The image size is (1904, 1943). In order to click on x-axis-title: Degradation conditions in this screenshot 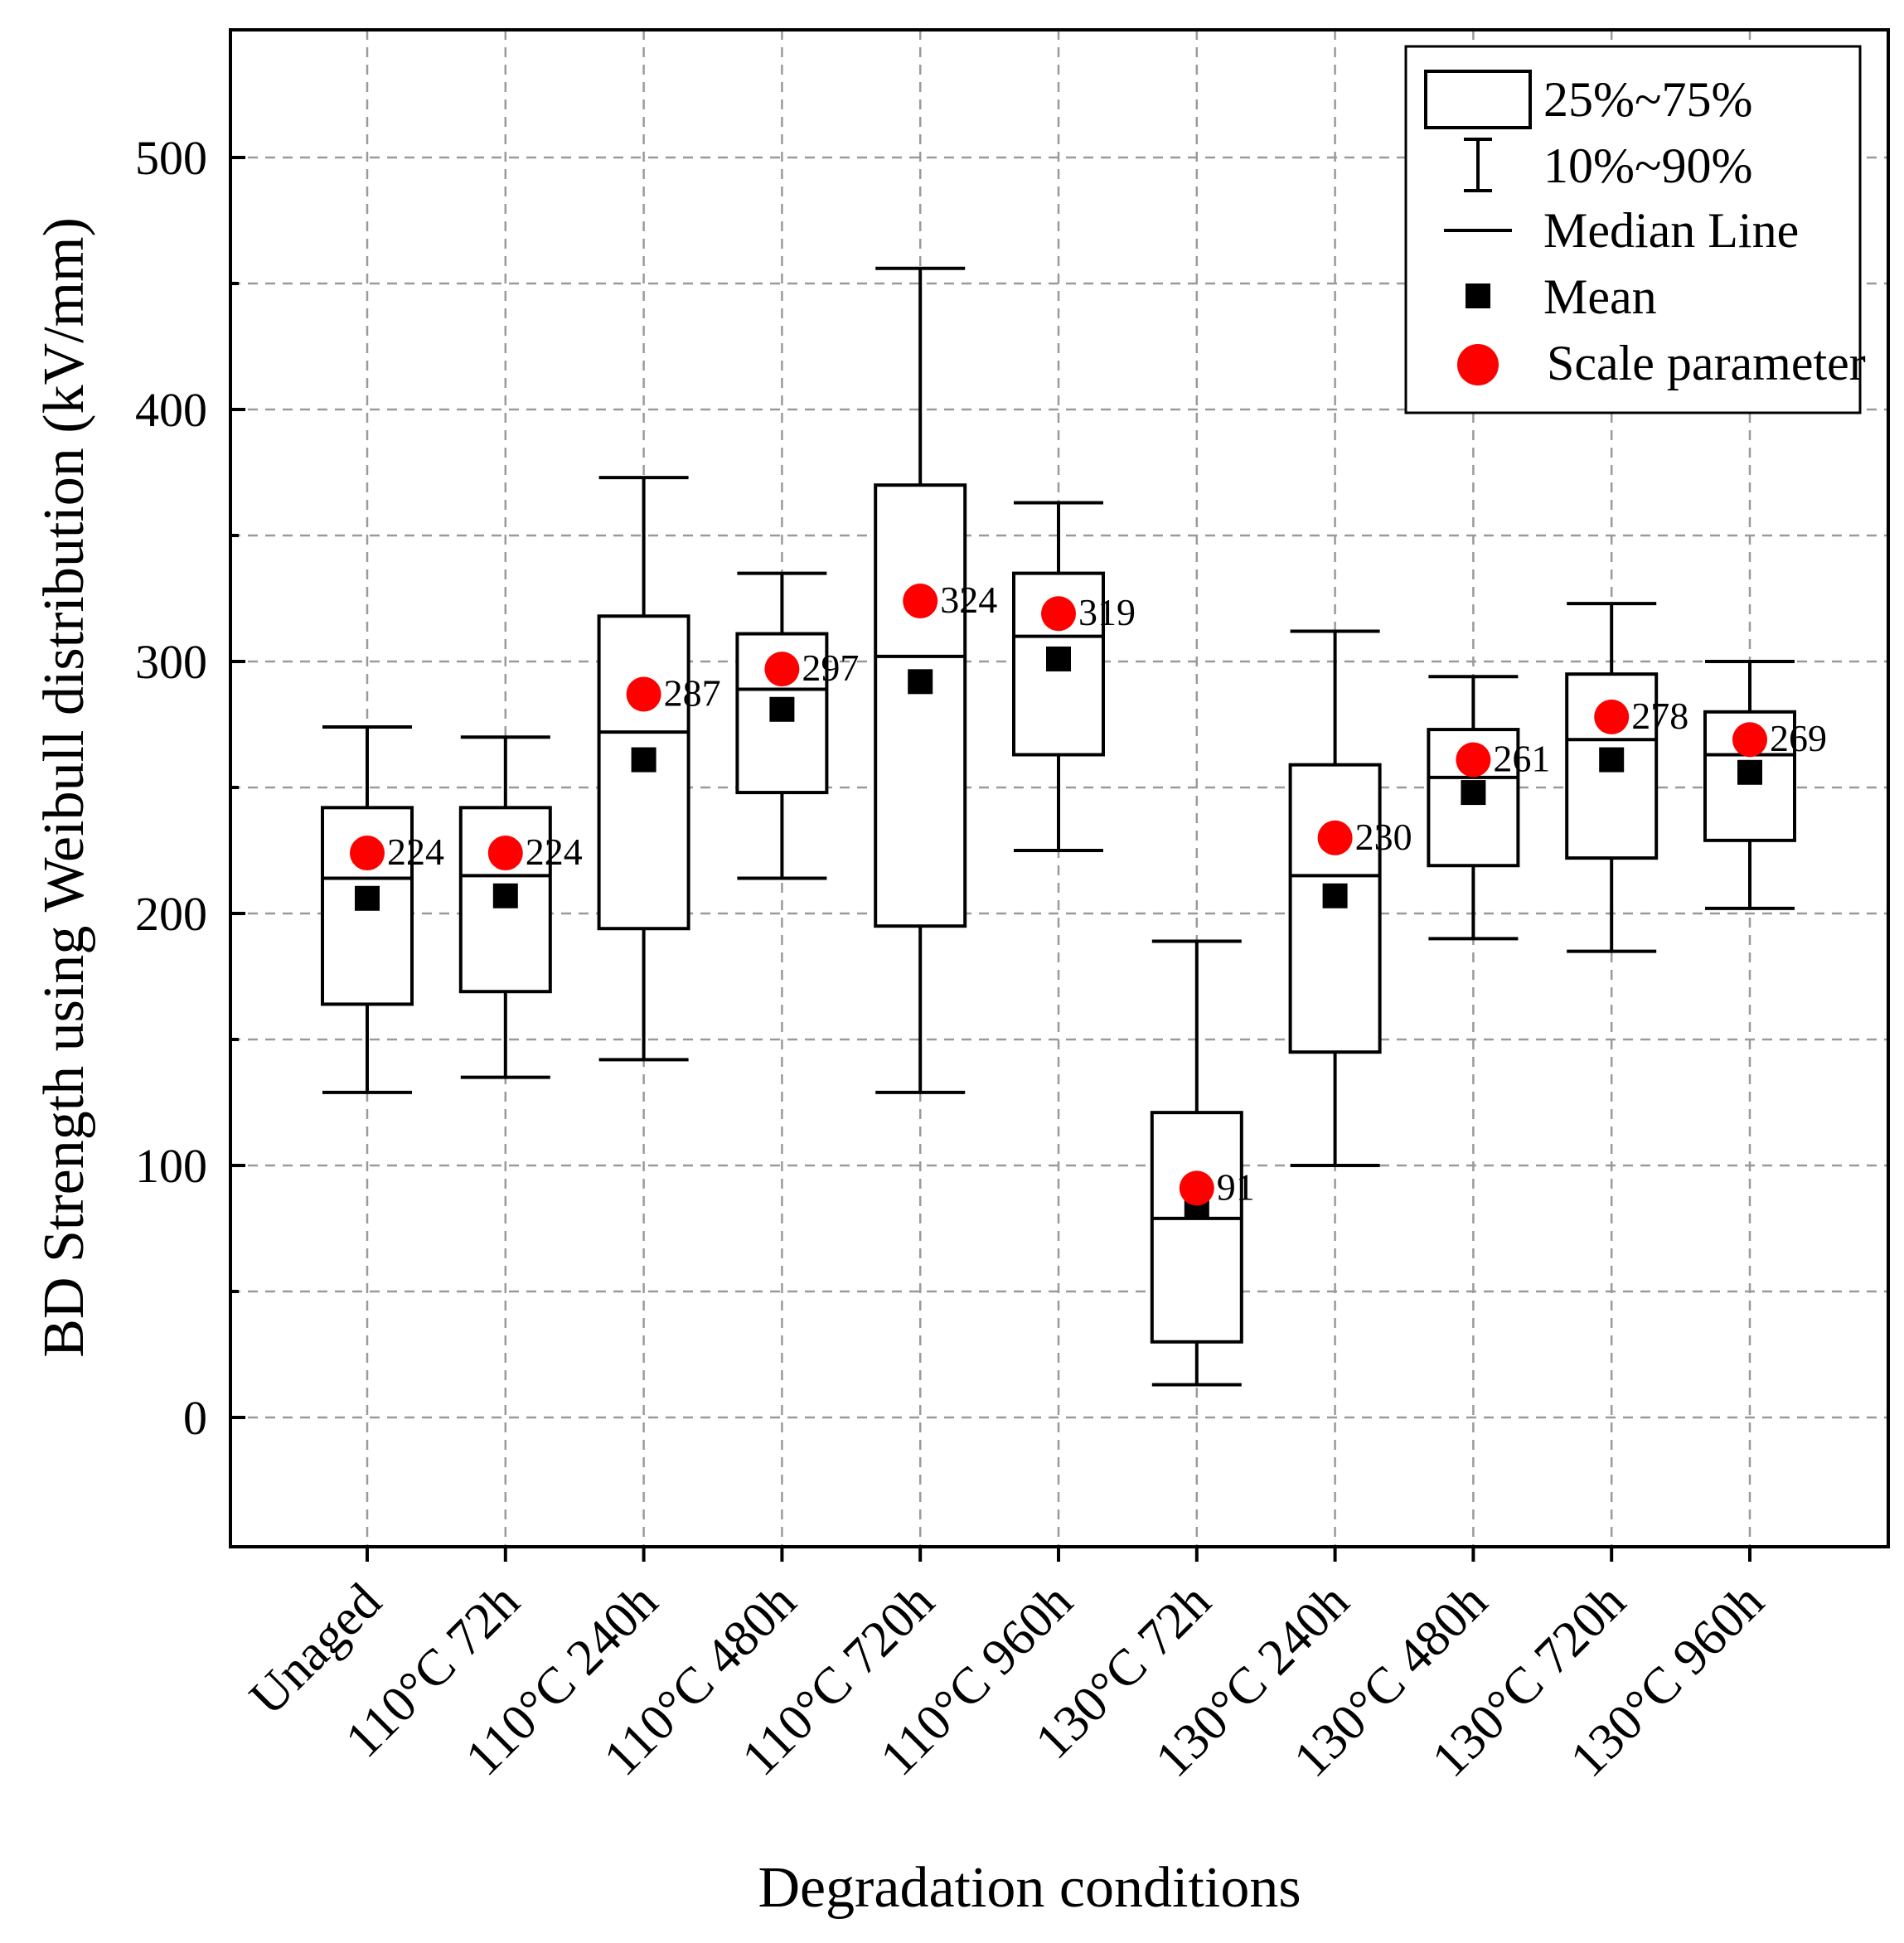, I will do `click(1029, 1888)`.